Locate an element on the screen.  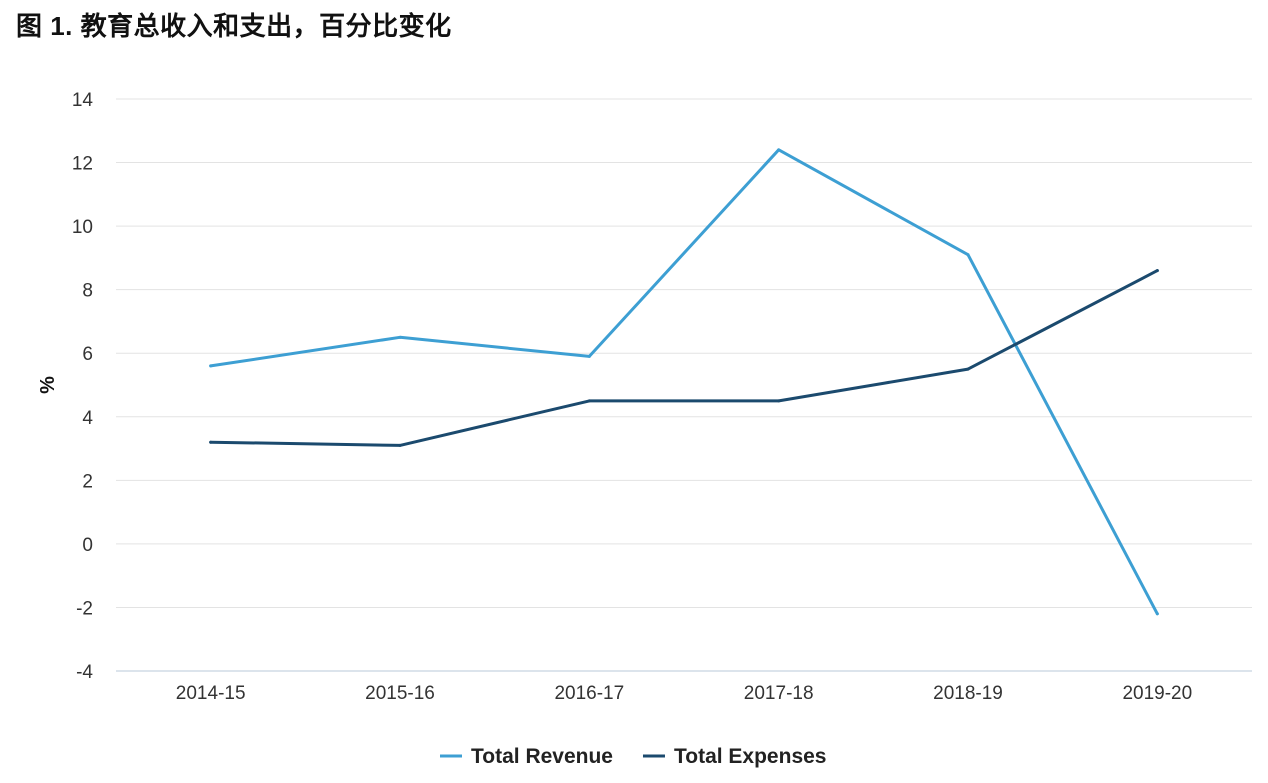
y-tick-label: 0 is located at coordinates (87, 545).